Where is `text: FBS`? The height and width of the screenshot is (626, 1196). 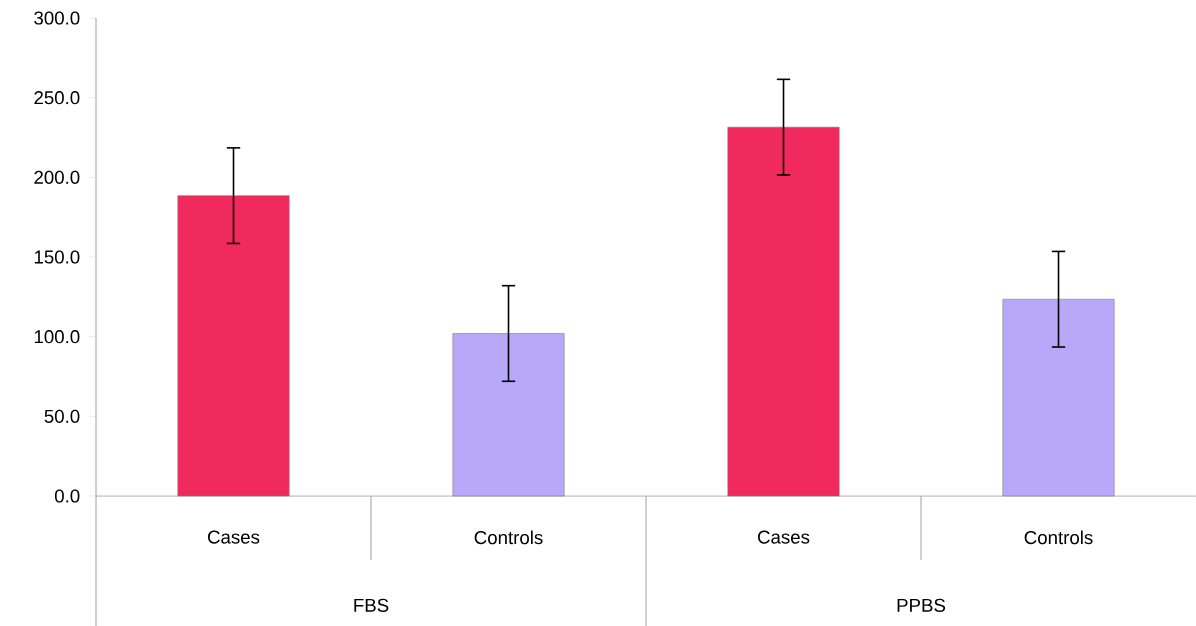
text: FBS is located at coordinates (371, 605).